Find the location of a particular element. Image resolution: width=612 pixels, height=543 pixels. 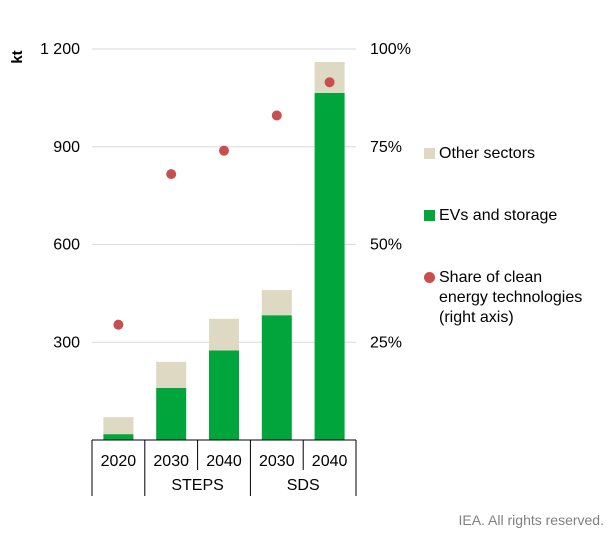

y-left-axis-label: kt is located at coordinates (17, 56).